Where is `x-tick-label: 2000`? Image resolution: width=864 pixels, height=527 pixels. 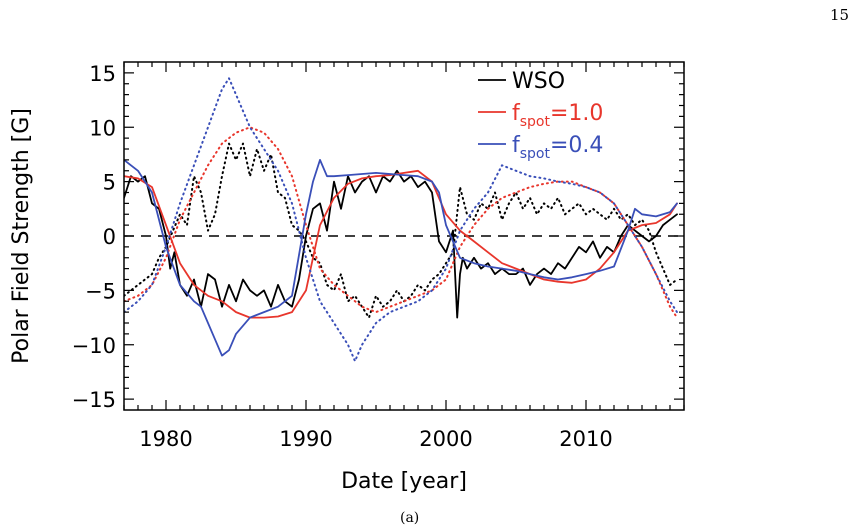 x-tick-label: 2000 is located at coordinates (445, 439).